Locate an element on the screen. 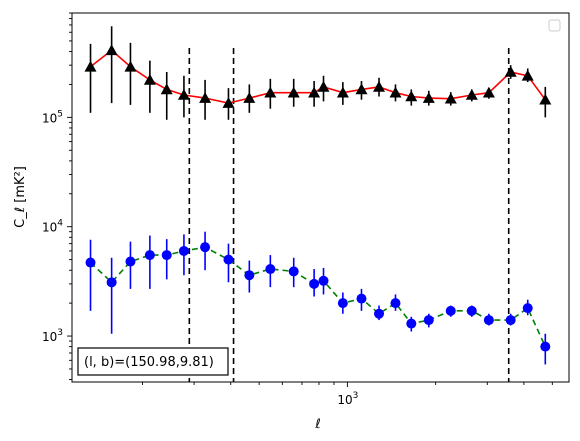 This screenshot has height=441, width=580. y-tick-label: 10⁴ is located at coordinates (52, 227).